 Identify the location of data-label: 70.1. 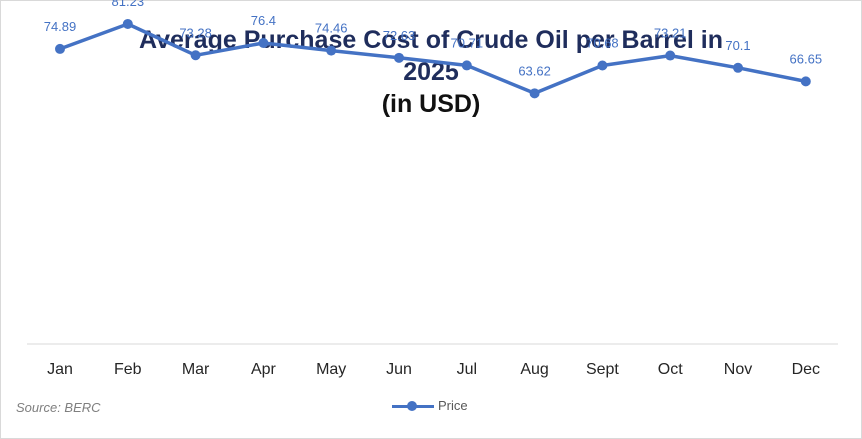
(737, 45).